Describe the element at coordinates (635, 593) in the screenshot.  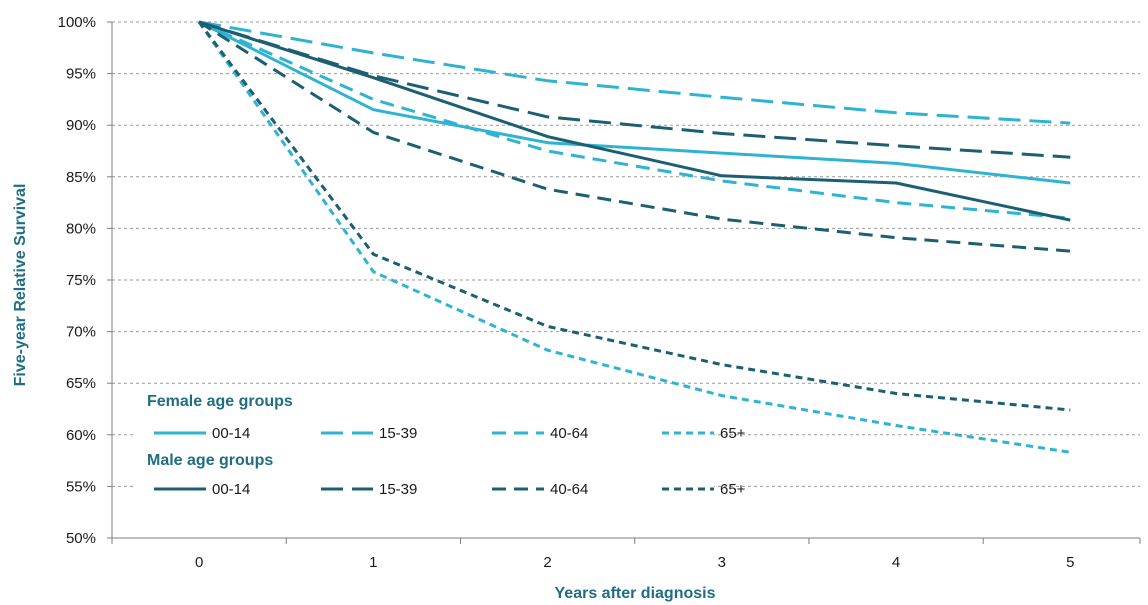
I see `x-axis-title: Years after diagnosis` at that location.